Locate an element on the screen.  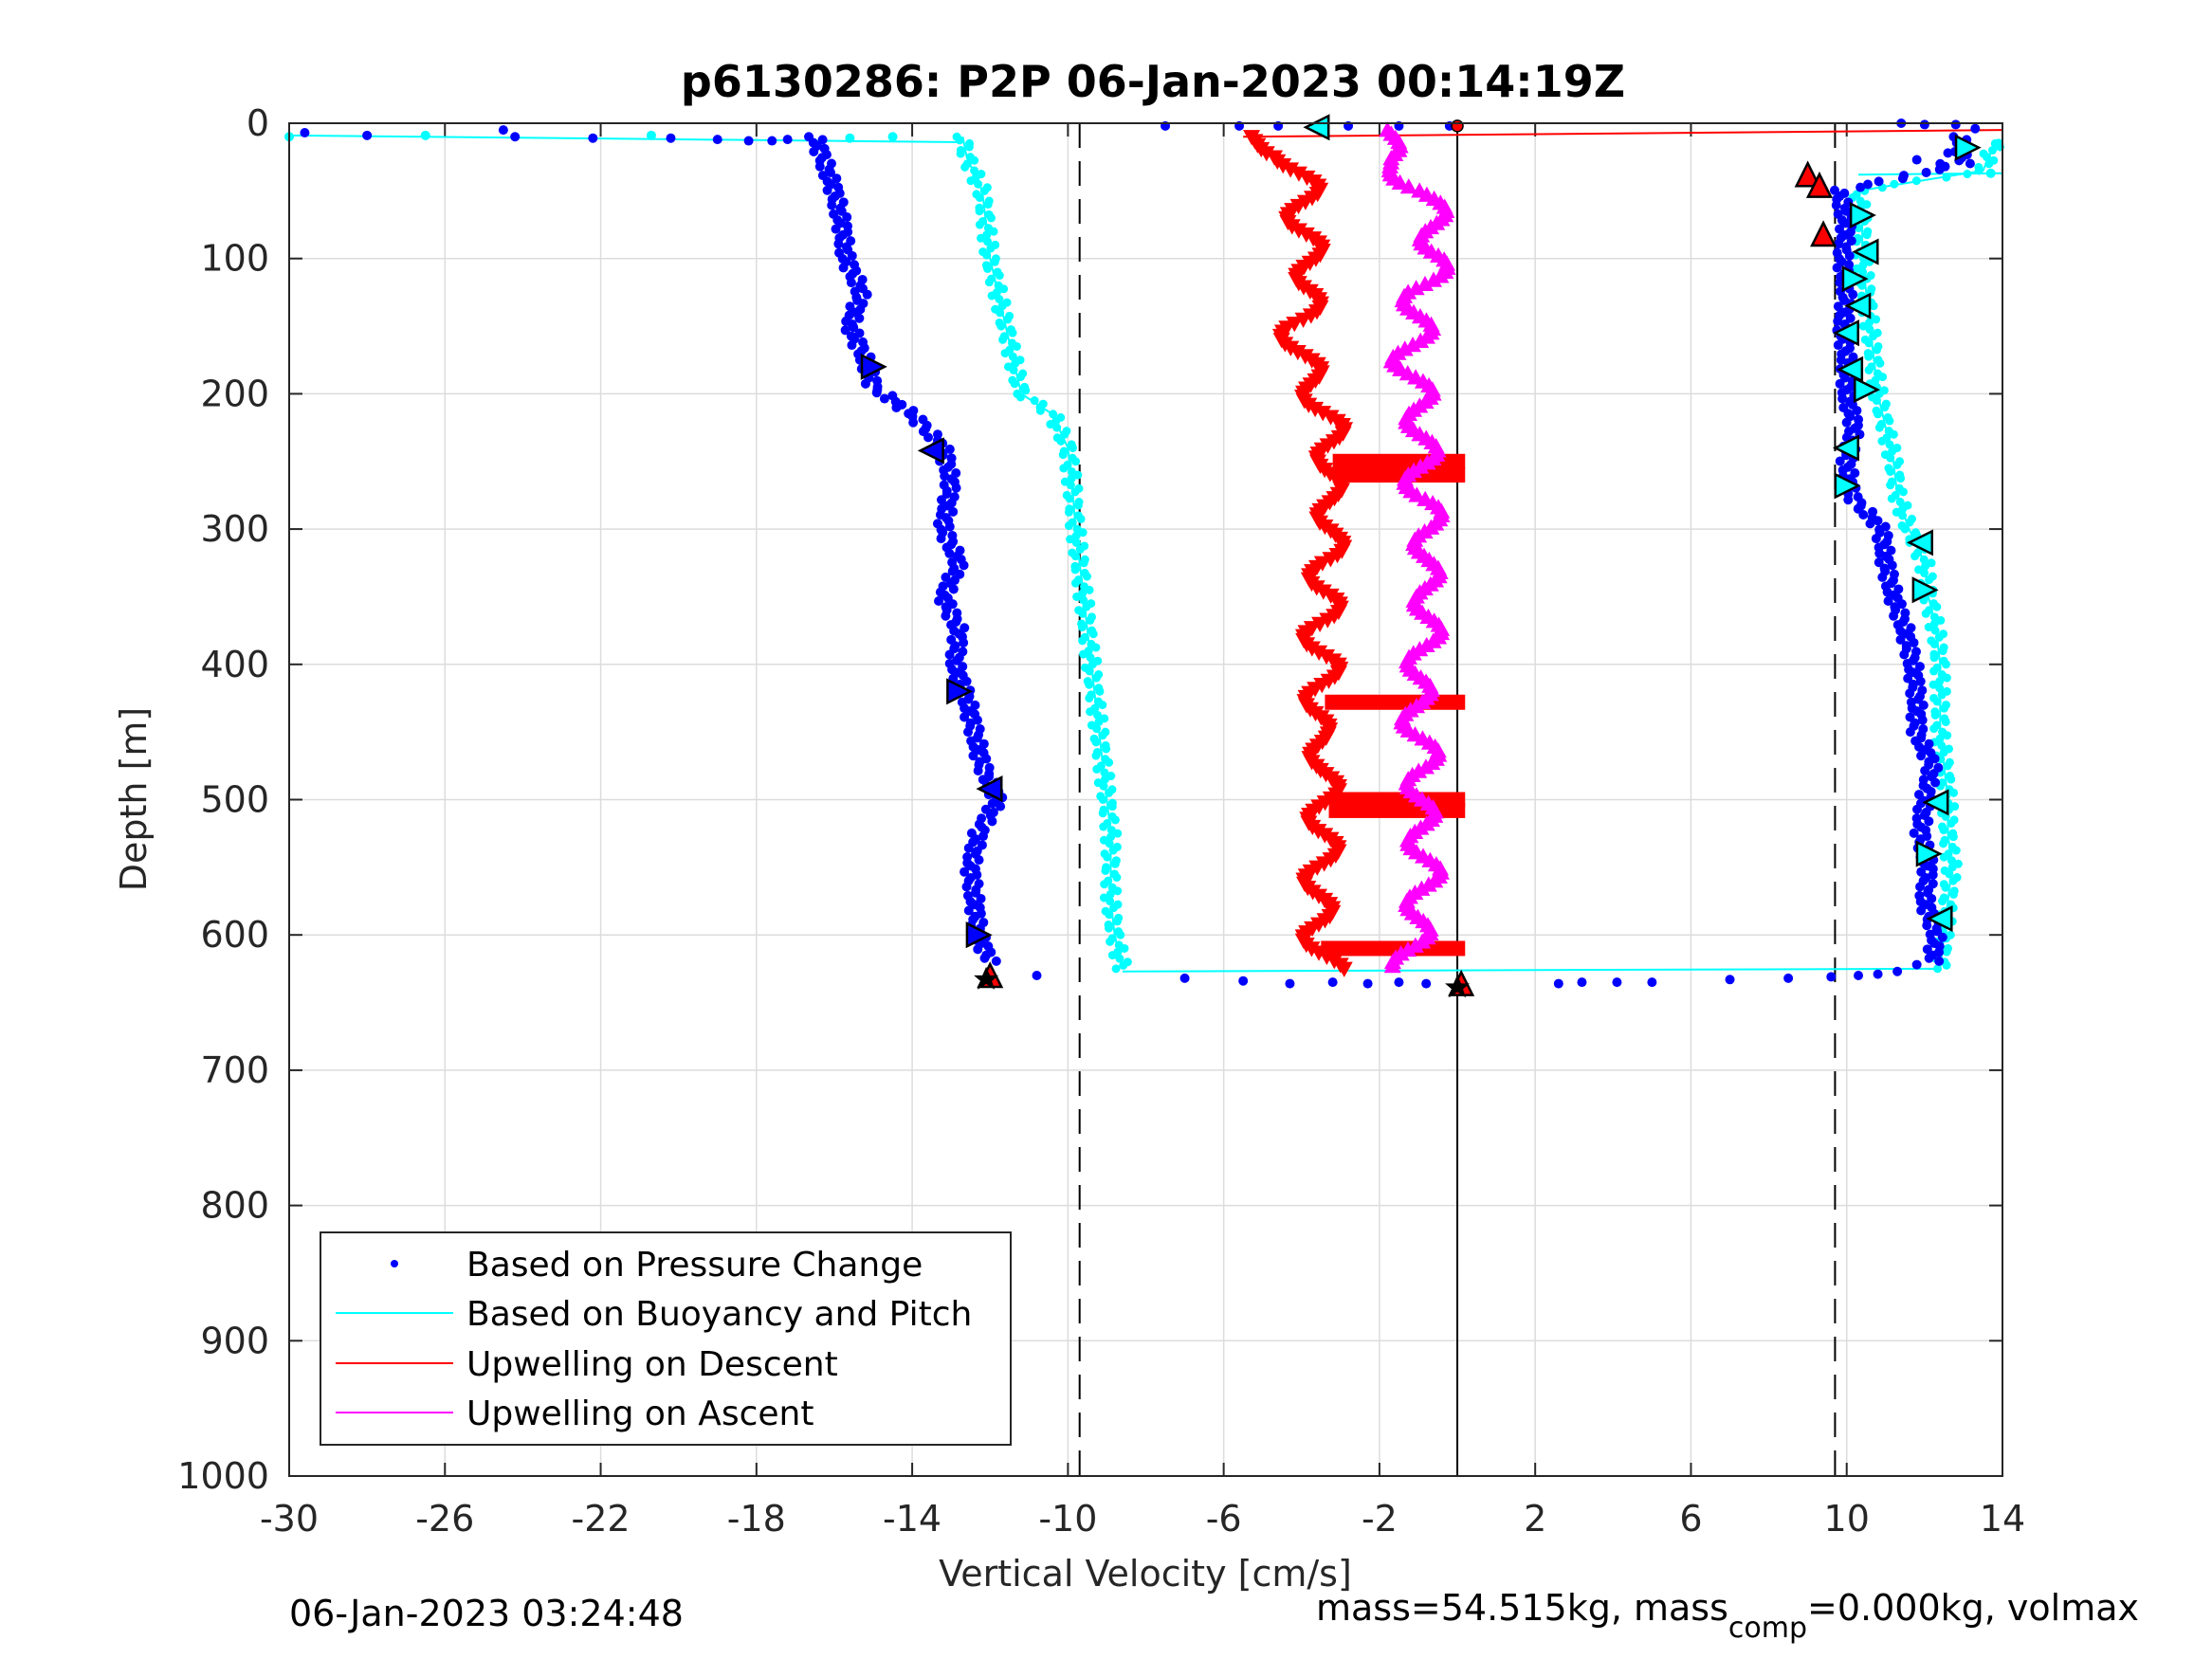
y-tick-label: 900 is located at coordinates (234, 1340).